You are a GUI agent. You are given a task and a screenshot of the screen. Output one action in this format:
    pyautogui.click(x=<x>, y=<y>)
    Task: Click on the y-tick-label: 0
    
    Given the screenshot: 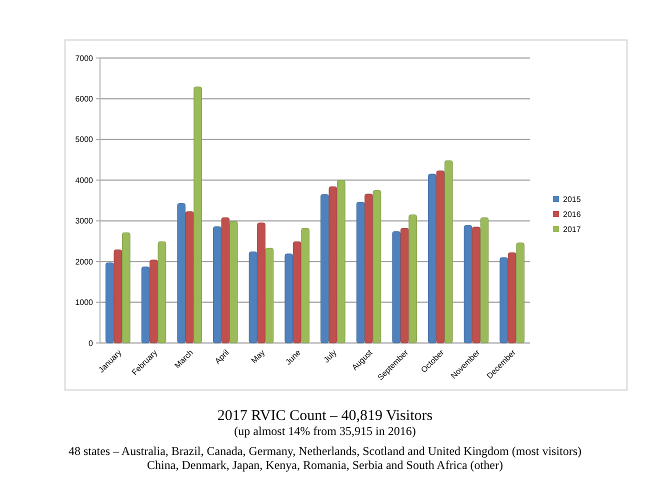 What is the action you would take?
    pyautogui.click(x=91, y=343)
    